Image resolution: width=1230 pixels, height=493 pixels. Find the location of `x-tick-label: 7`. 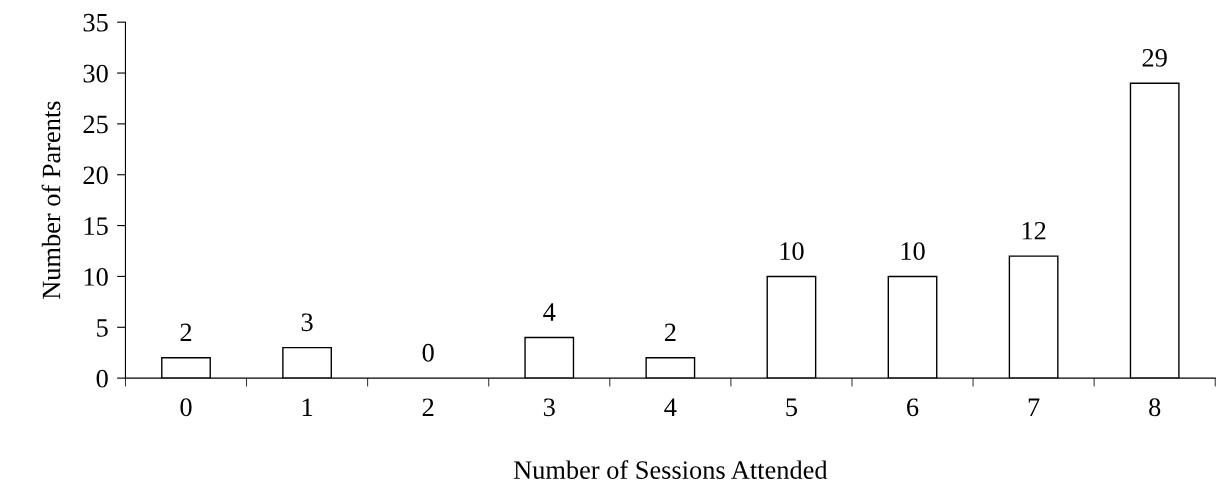

x-tick-label: 7 is located at coordinates (1034, 407).